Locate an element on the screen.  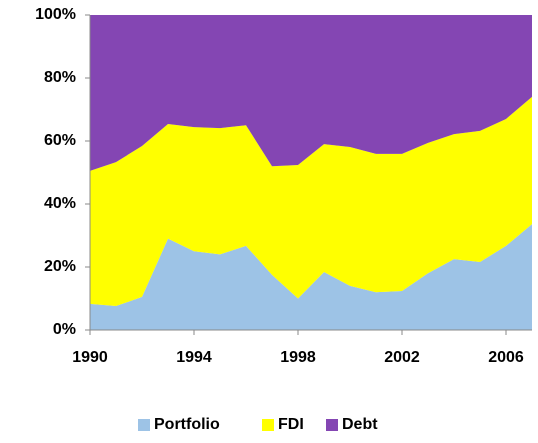
y-tick-label: 40% is located at coordinates (60, 203).